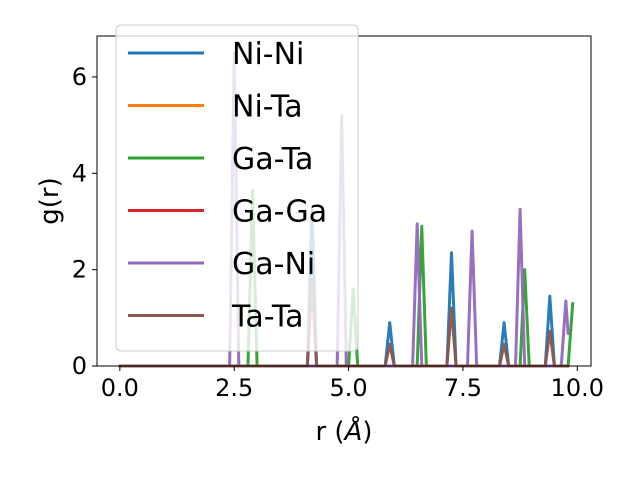 This screenshot has height=485, width=640. I want to click on x-axis-label: r (Å), so click(343, 431).